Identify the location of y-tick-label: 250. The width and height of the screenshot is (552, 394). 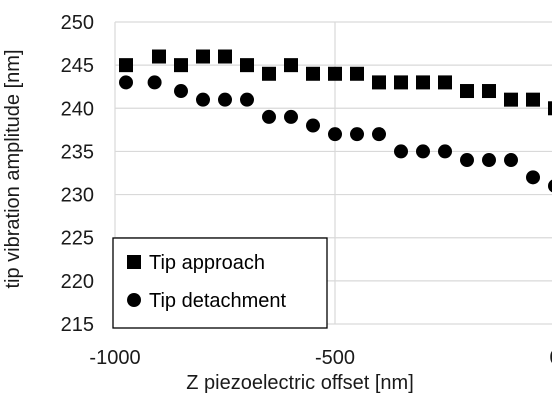
(77, 23).